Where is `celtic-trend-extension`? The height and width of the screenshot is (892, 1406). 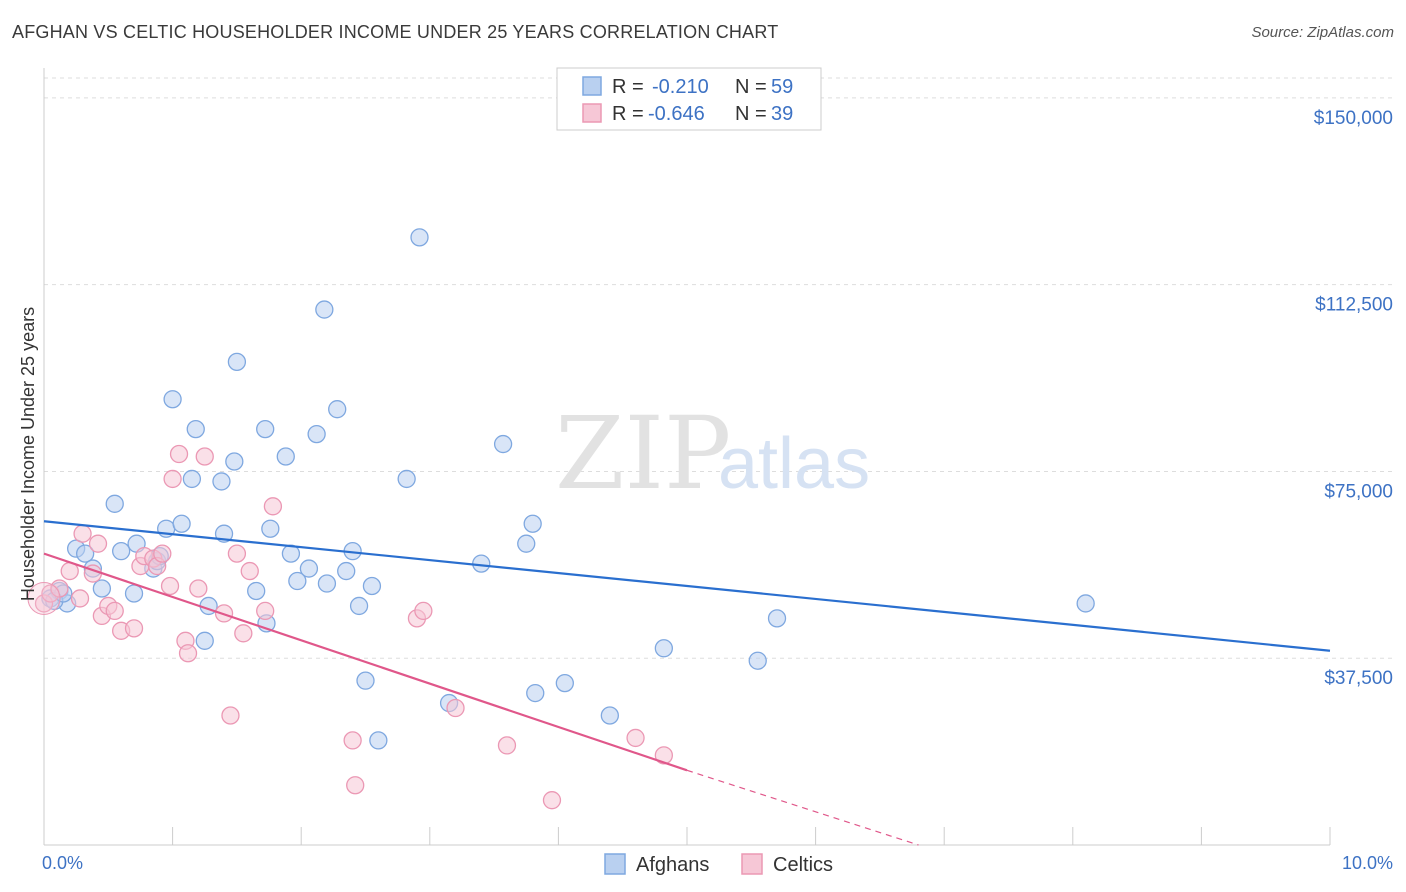 celtic-trend-extension is located at coordinates (802, 807).